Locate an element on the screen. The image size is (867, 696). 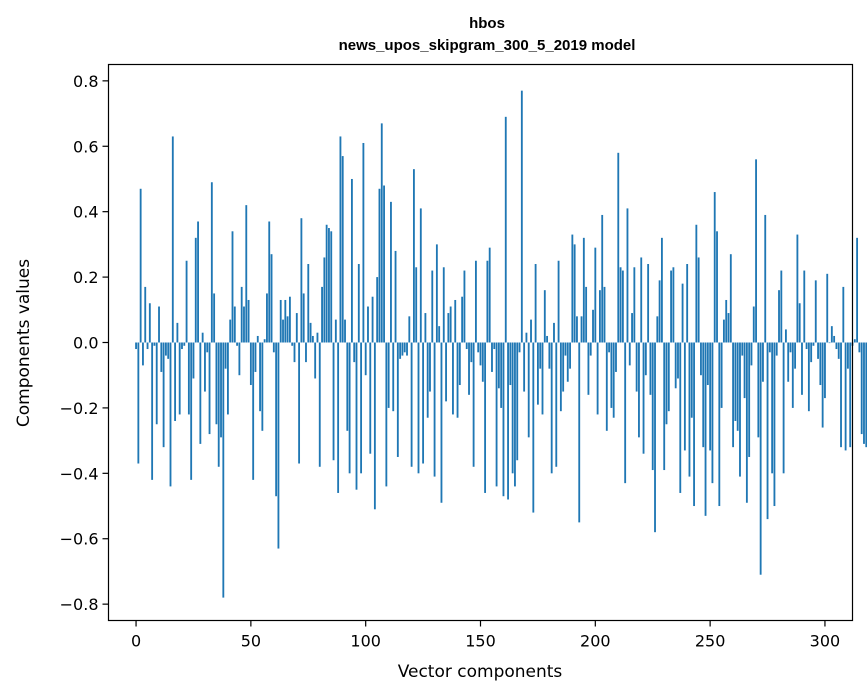
y-tick-label: 0.8 is located at coordinates (85, 81).